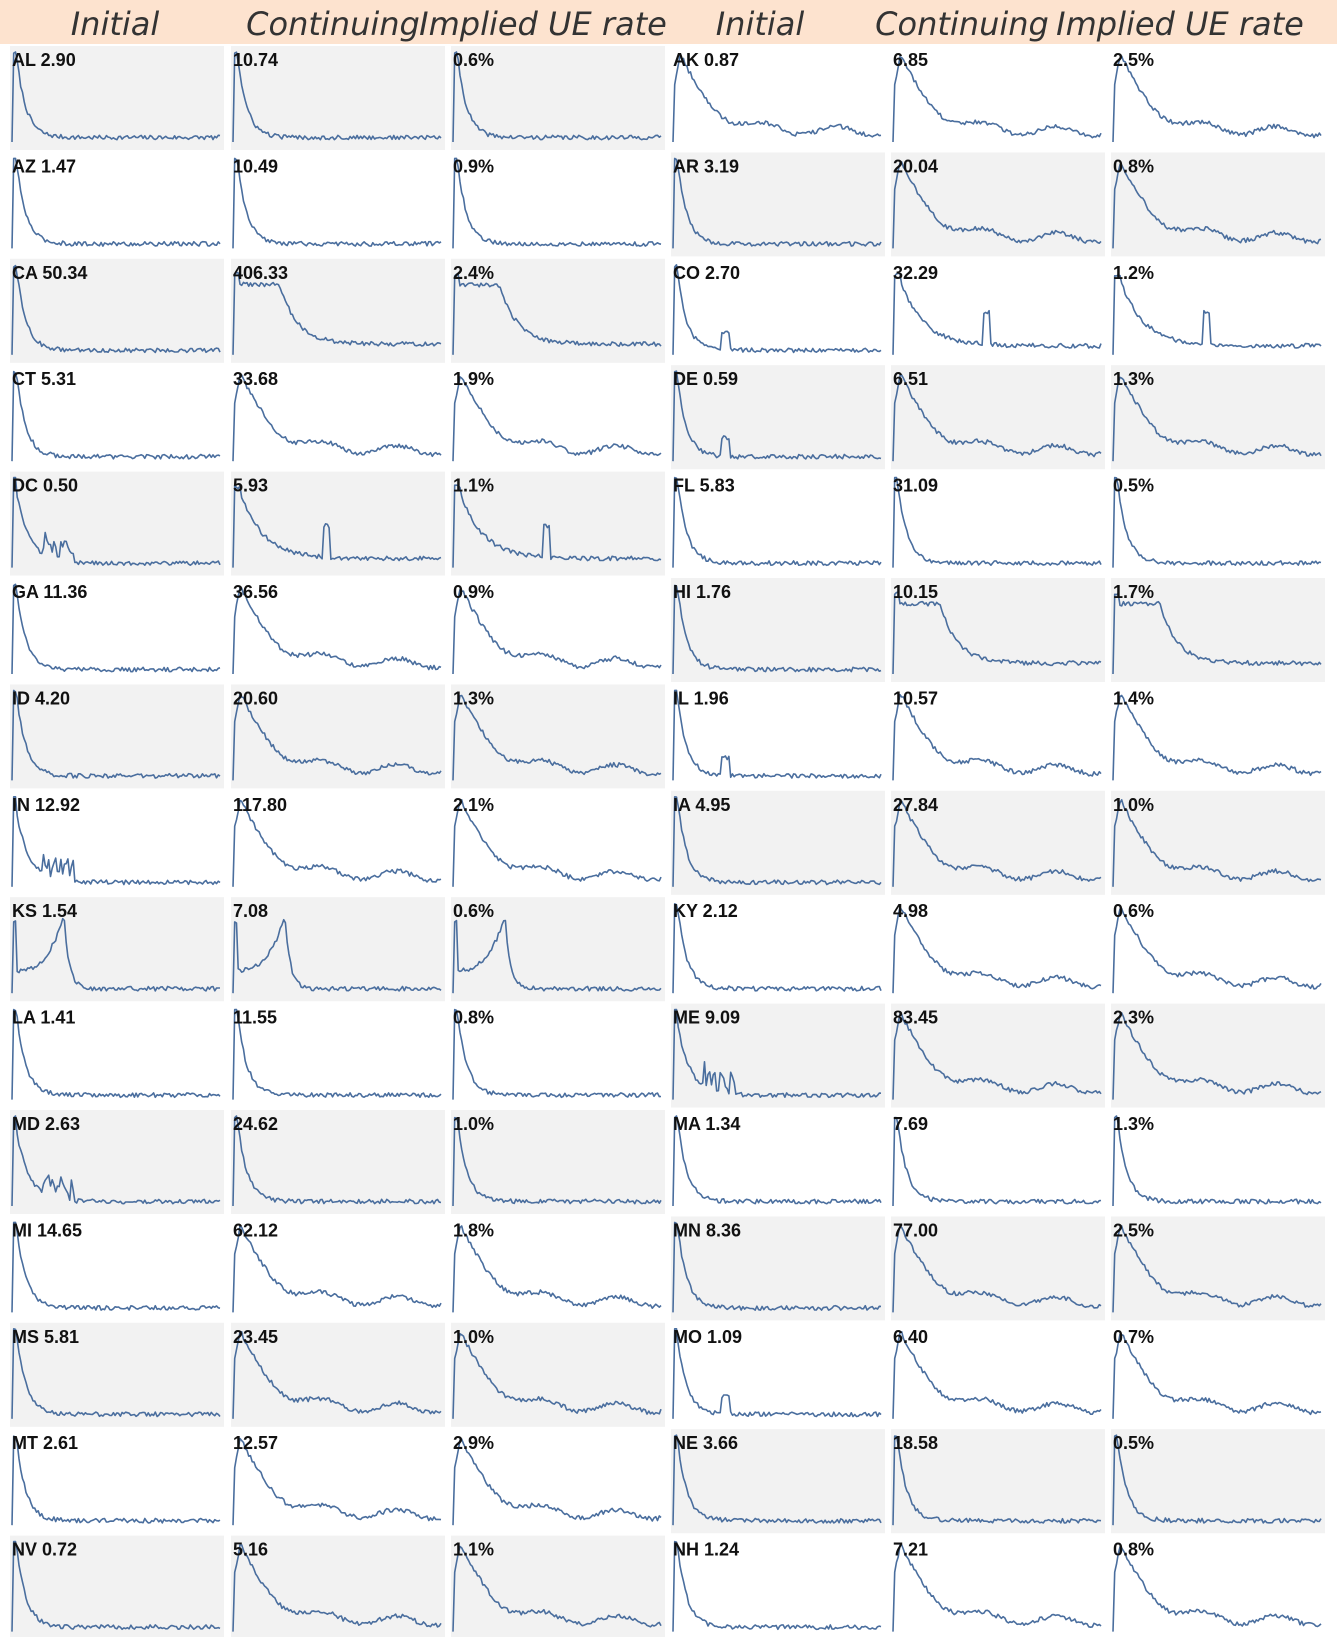  Describe the element at coordinates (543, 24) in the screenshot. I see `header-implied-rate-left: Implied UE rate` at that location.